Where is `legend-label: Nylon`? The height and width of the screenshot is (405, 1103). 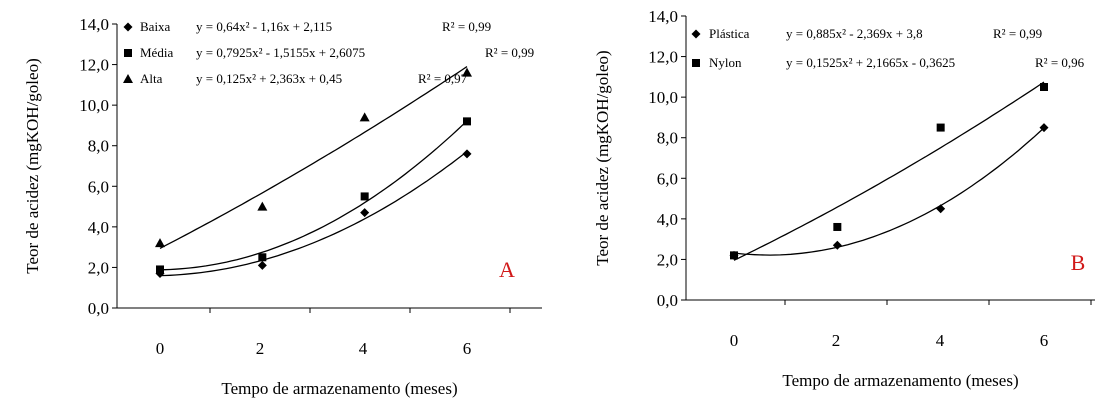
legend-label: Nylon is located at coordinates (725, 62).